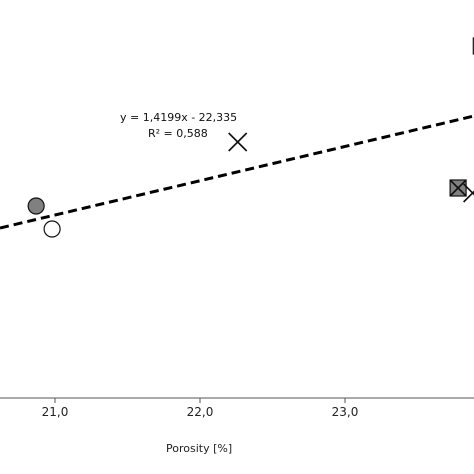  I want to click on trendline-equation: y = 1,4199x - 22,335, so click(178, 117).